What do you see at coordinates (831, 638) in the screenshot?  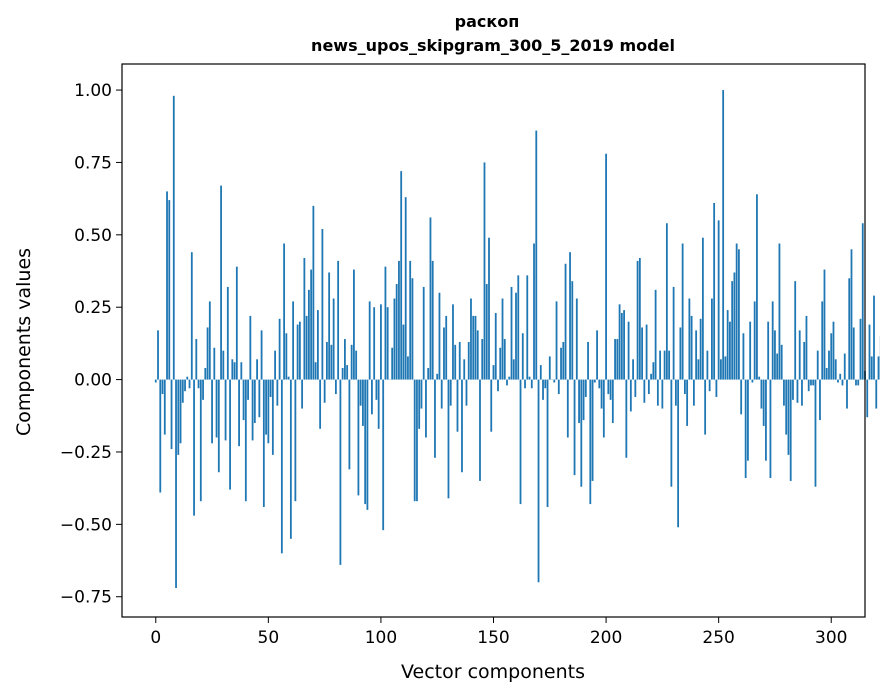 I see `x-tick-label: 300` at bounding box center [831, 638].